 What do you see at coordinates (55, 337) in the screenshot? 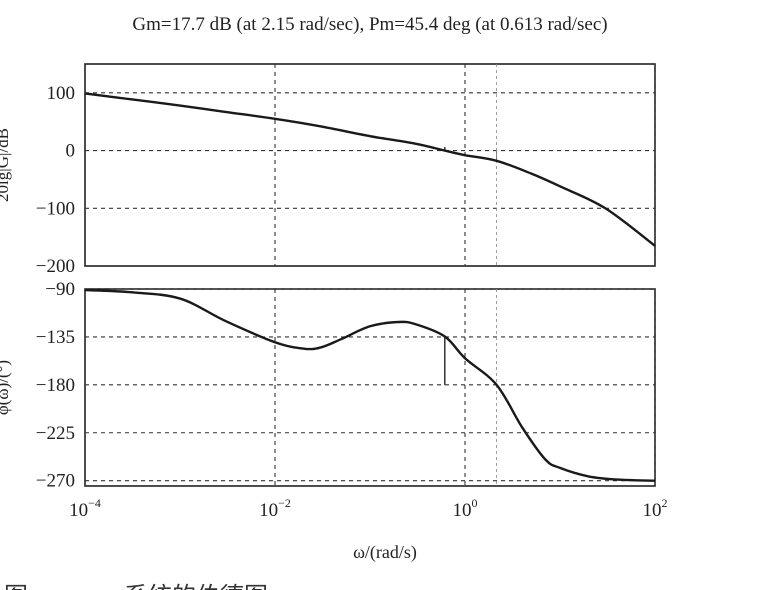
I see `ph-ytick-label-1: −135` at bounding box center [55, 337].